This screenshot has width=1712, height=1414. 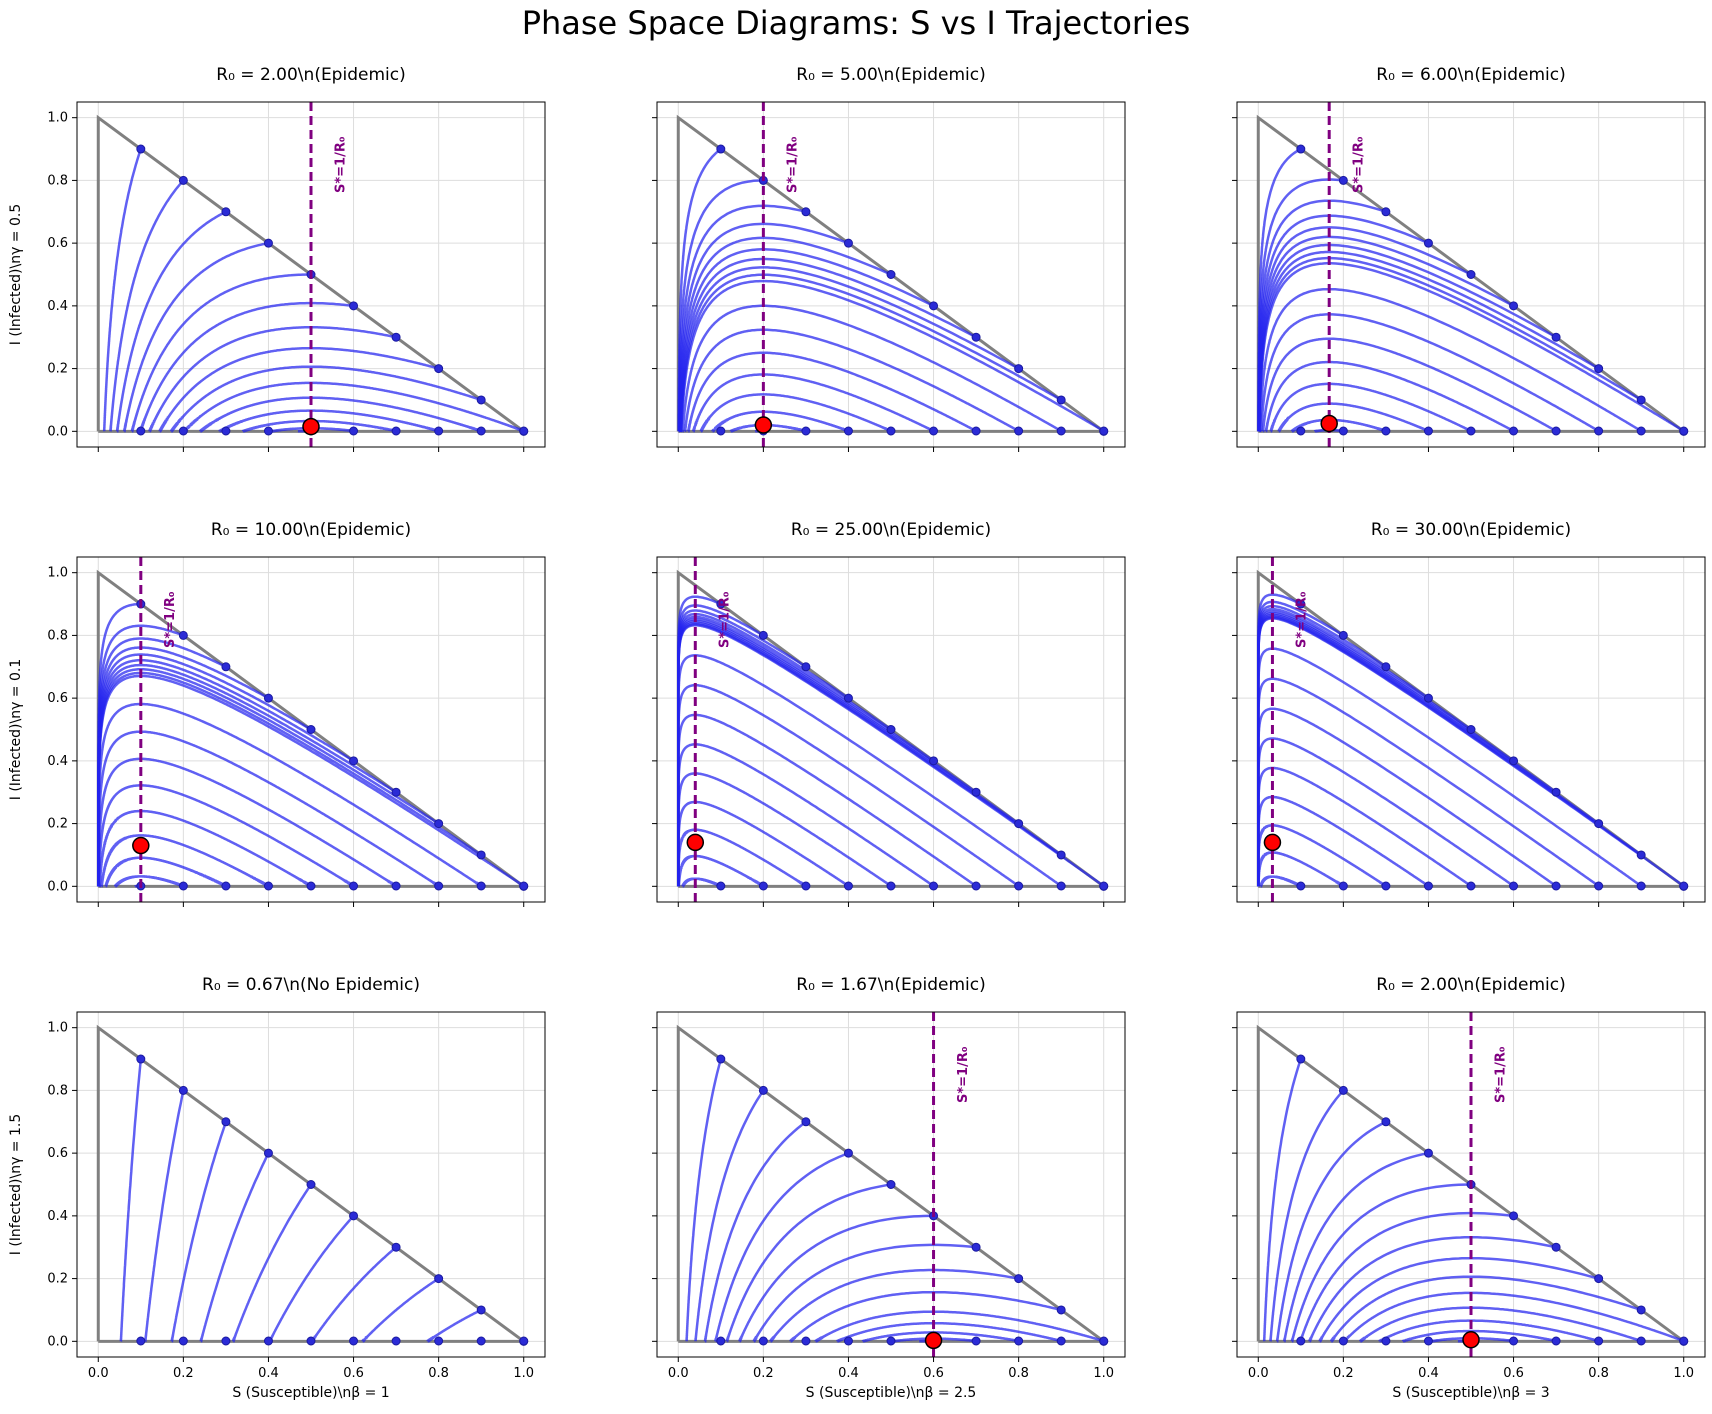 I want to click on y-tick-label: 0.8, so click(x=57, y=1090).